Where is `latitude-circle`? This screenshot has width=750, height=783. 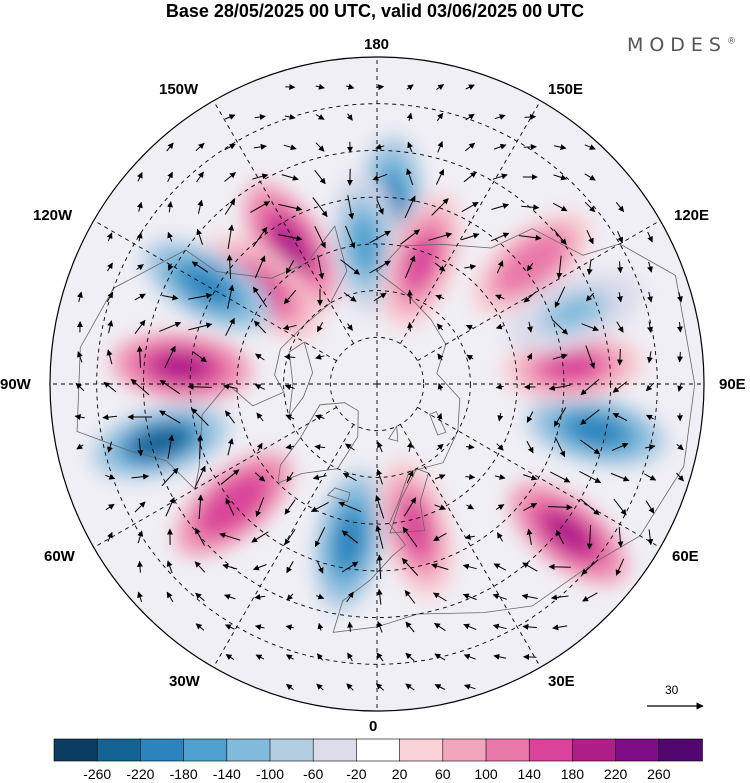 latitude-circle is located at coordinates (377, 384).